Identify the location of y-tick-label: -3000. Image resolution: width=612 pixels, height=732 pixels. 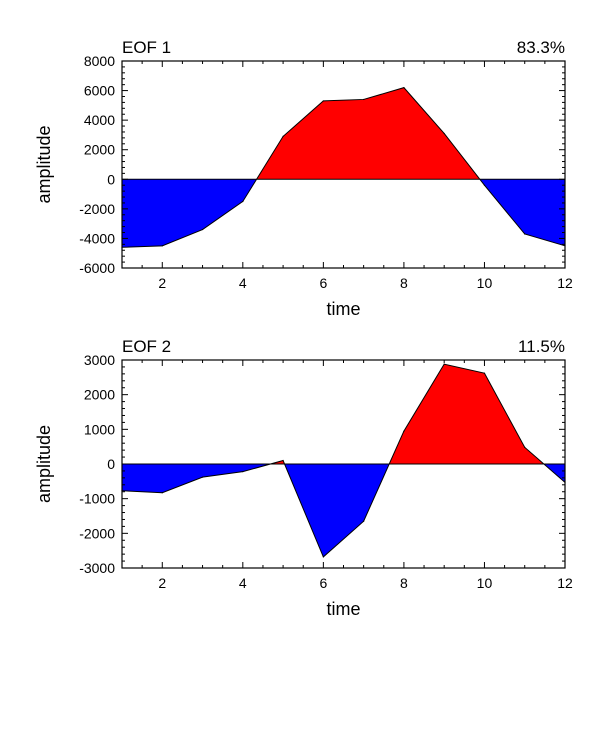
(97, 568).